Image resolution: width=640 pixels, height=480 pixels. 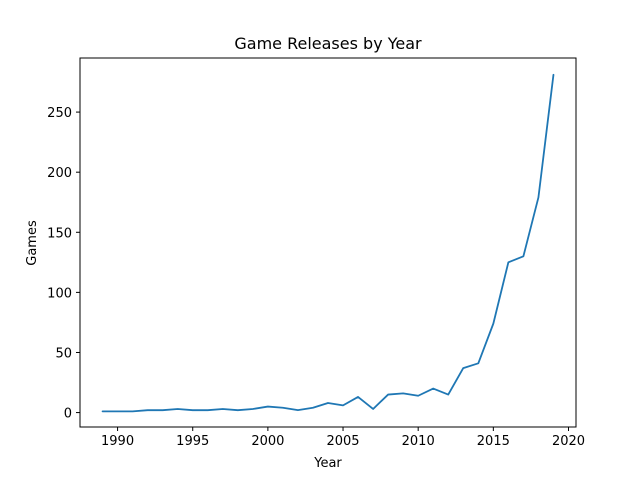 What do you see at coordinates (59, 293) in the screenshot?
I see `y-tick-label: 100` at bounding box center [59, 293].